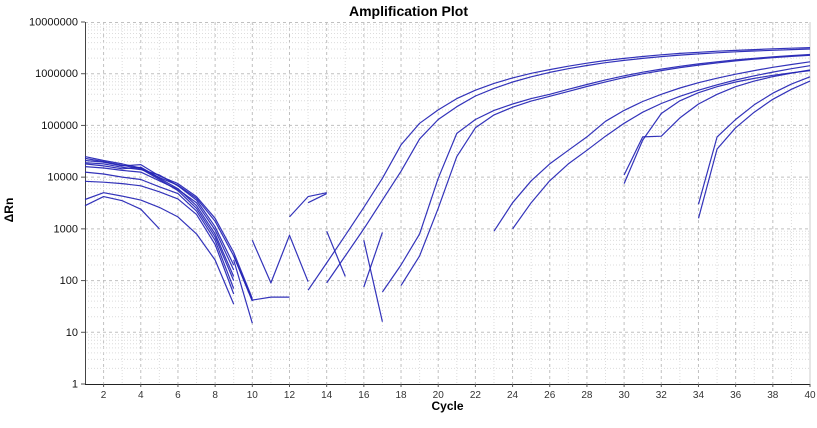  I want to click on y-tick-label: 1000, so click(66, 229).